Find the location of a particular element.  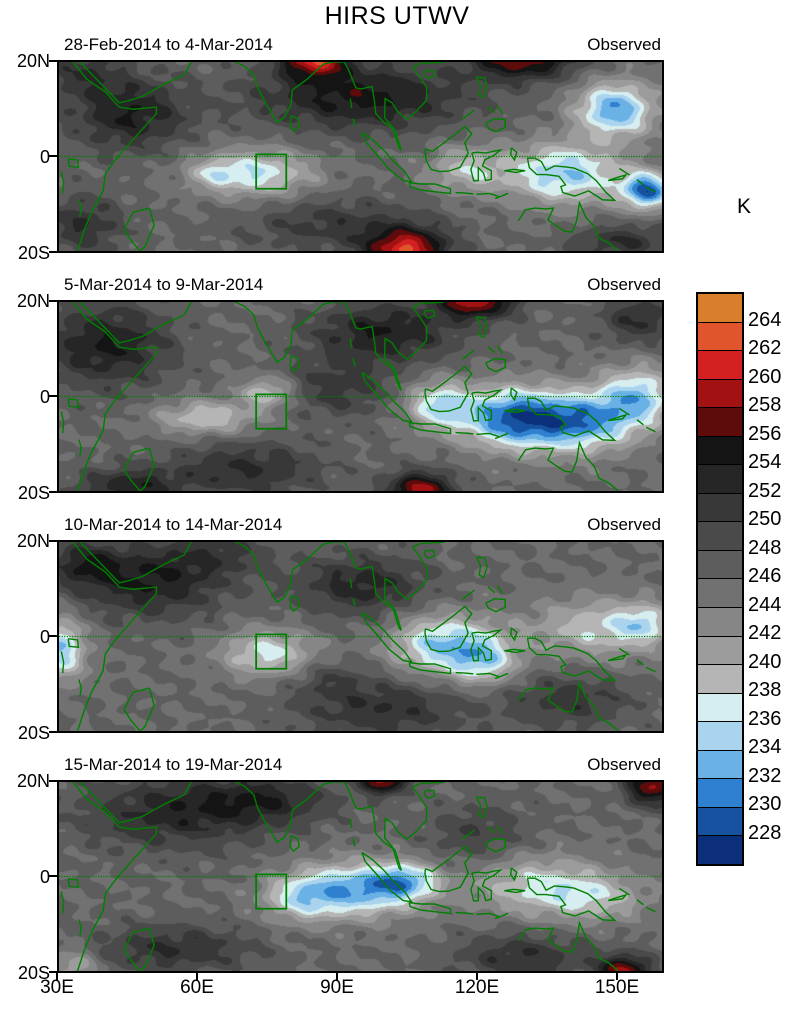

colorbar is located at coordinates (720, 579).